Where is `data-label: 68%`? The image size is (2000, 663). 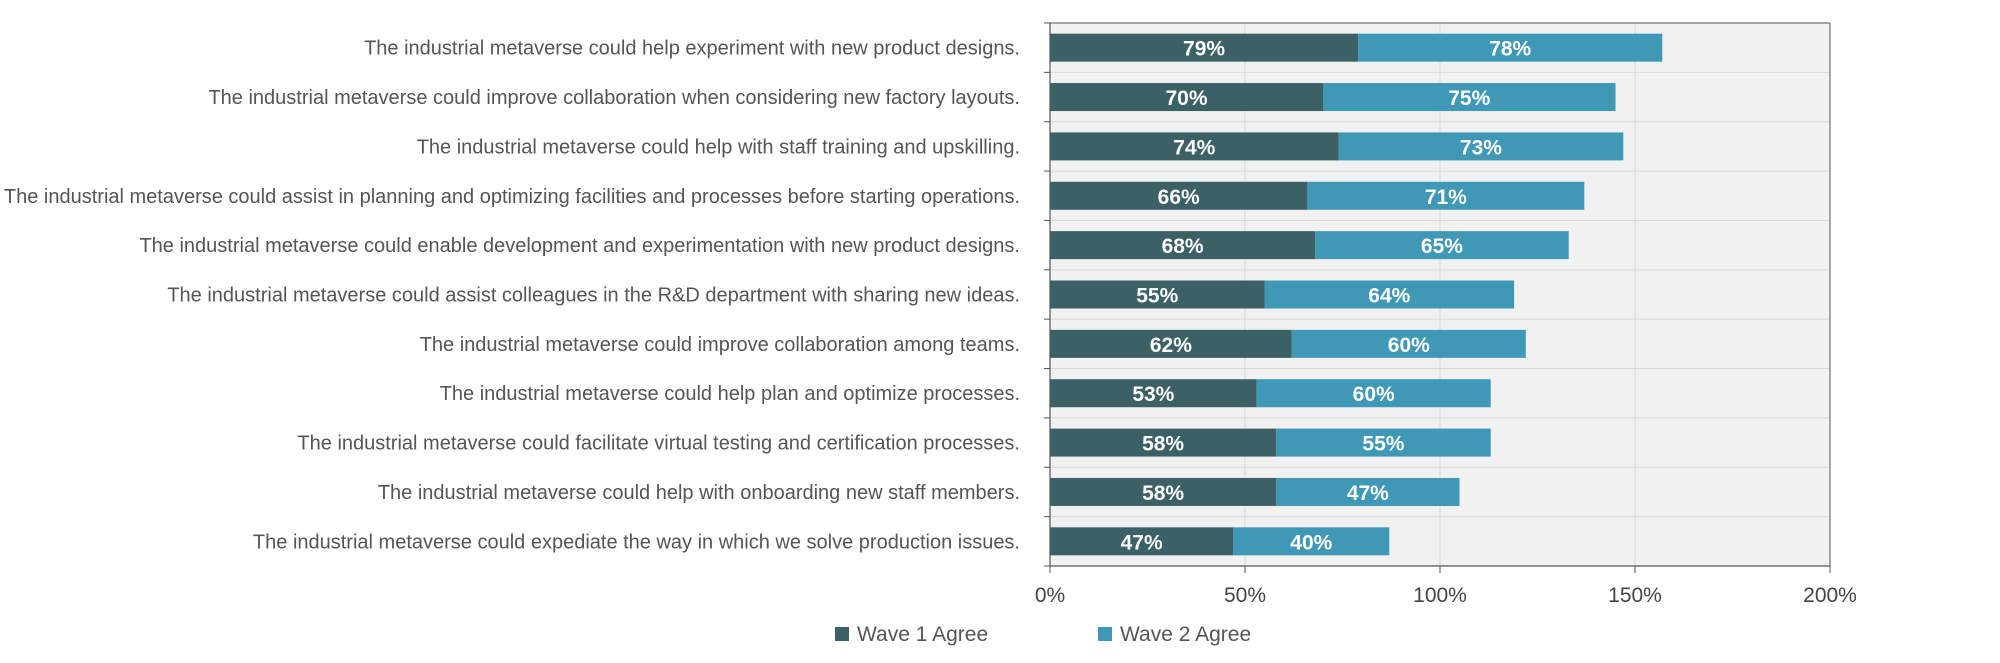
data-label: 68% is located at coordinates (1183, 246).